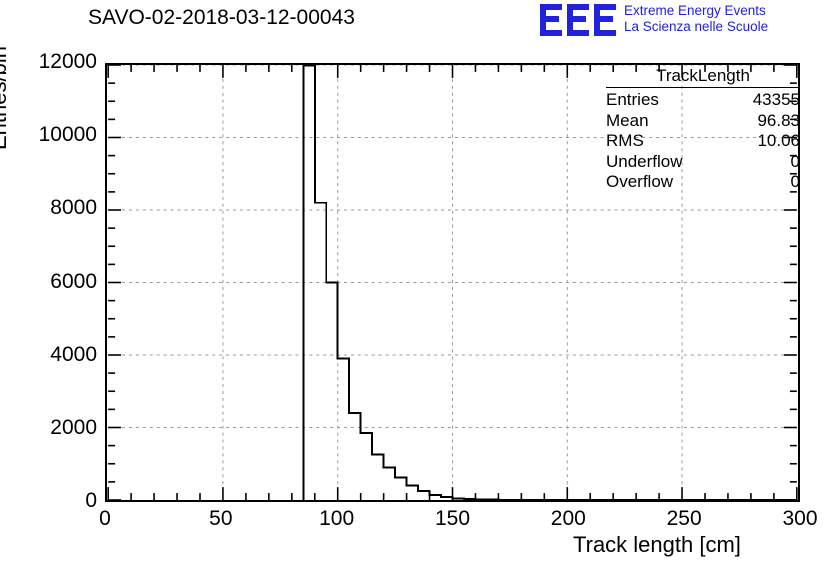 Image resolution: width=836 pixels, height=572 pixels. What do you see at coordinates (684, 518) in the screenshot?
I see `x-tick-label: 250` at bounding box center [684, 518].